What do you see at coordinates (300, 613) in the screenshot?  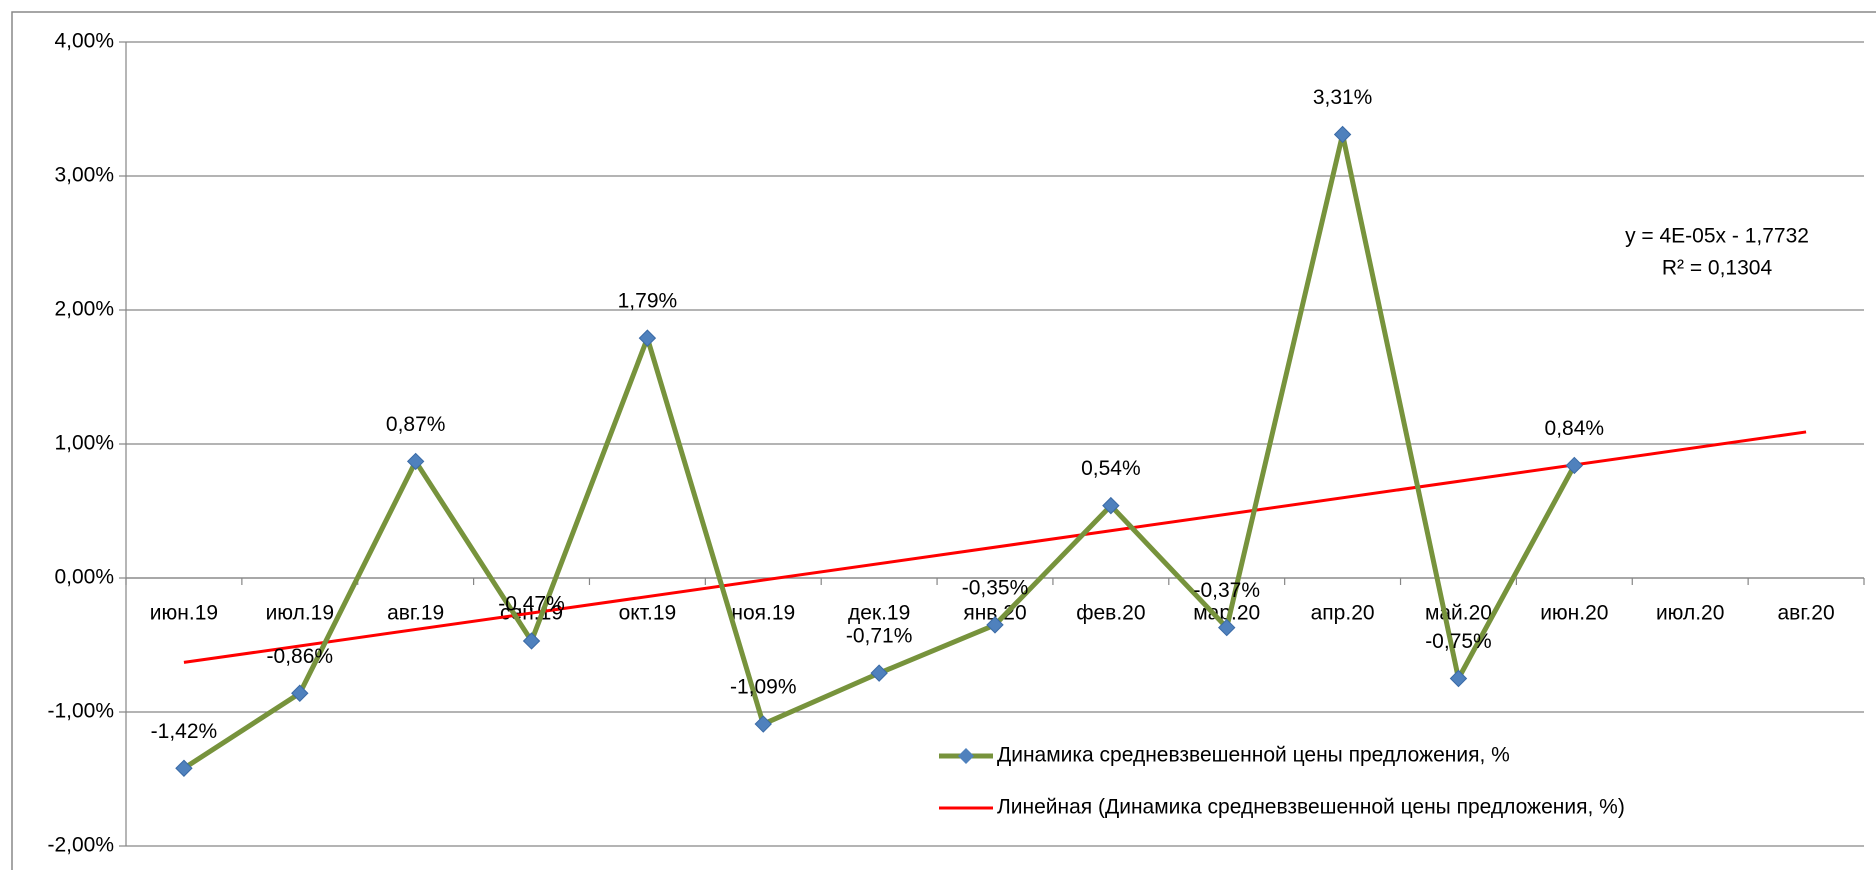 I see `x-tick-label: июл.19` at bounding box center [300, 613].